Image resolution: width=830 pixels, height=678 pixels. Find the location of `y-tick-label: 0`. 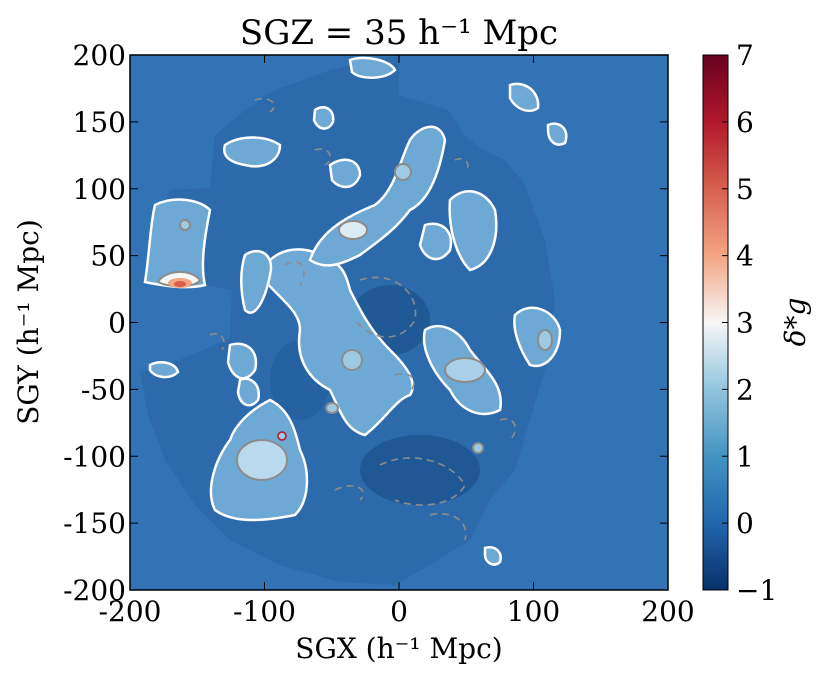

y-tick-label: 0 is located at coordinates (117, 323).